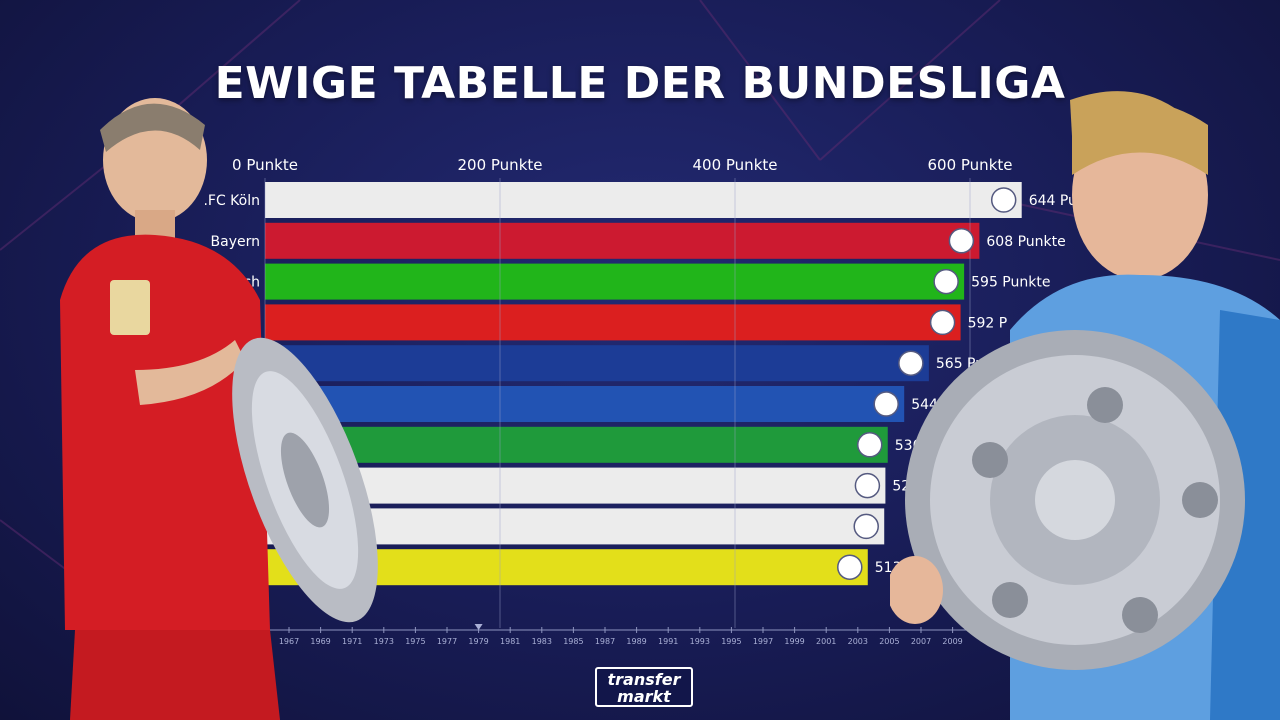 This screenshot has width=1280, height=720. I want to click on braunschweig-crest-icon, so click(850, 567).